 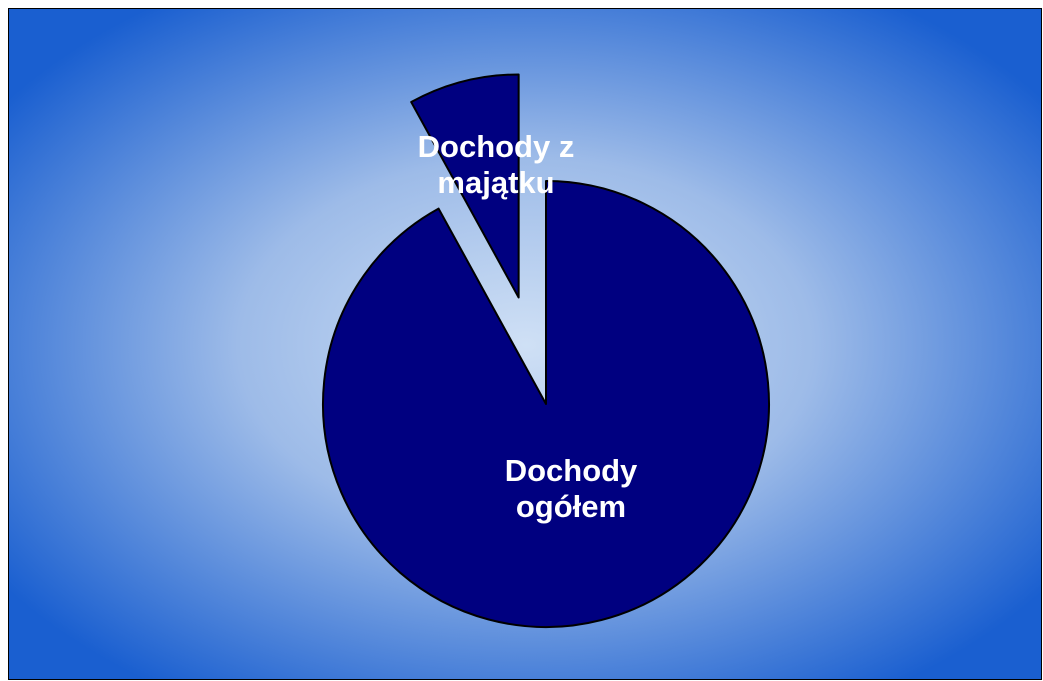 I want to click on pie-slice-dochody-z-majatku, so click(x=465, y=186).